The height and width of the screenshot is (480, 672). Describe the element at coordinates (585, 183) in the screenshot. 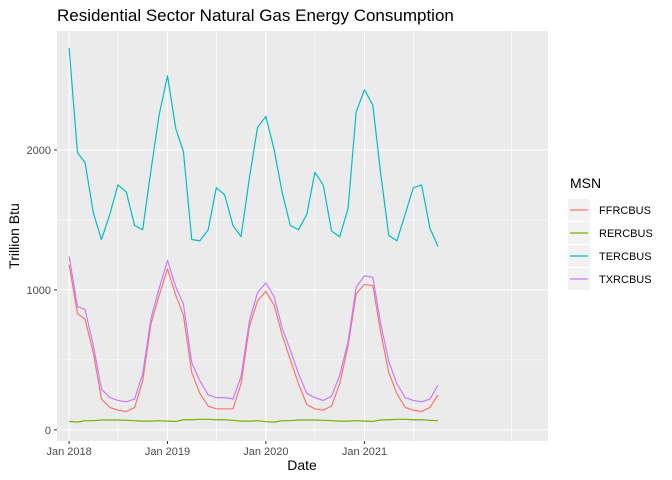

I see `legend-title: MSN` at that location.